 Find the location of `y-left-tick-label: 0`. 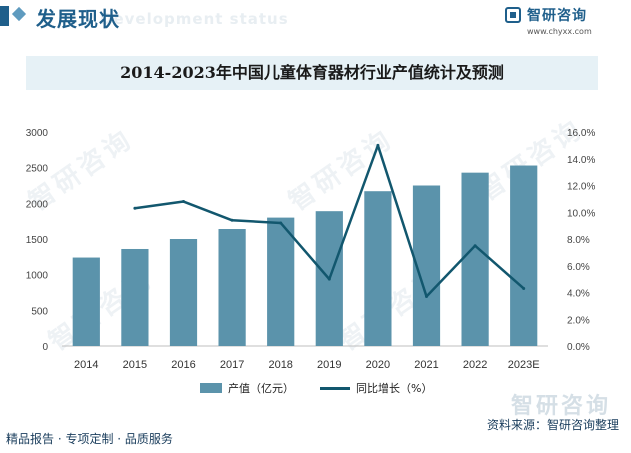

y-left-tick-label: 0 is located at coordinates (45, 347).